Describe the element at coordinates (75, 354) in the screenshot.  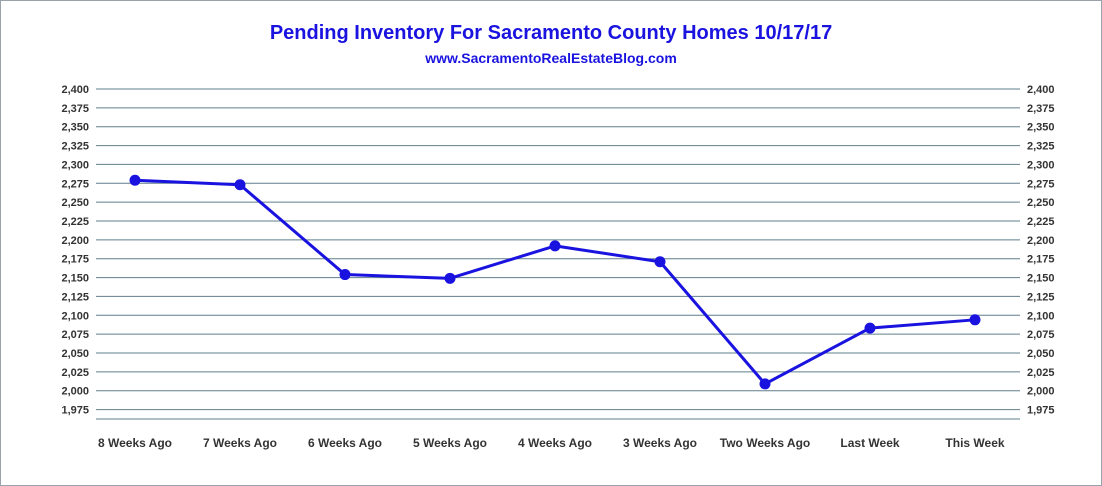
I see `y-tick-label: 2,050` at that location.